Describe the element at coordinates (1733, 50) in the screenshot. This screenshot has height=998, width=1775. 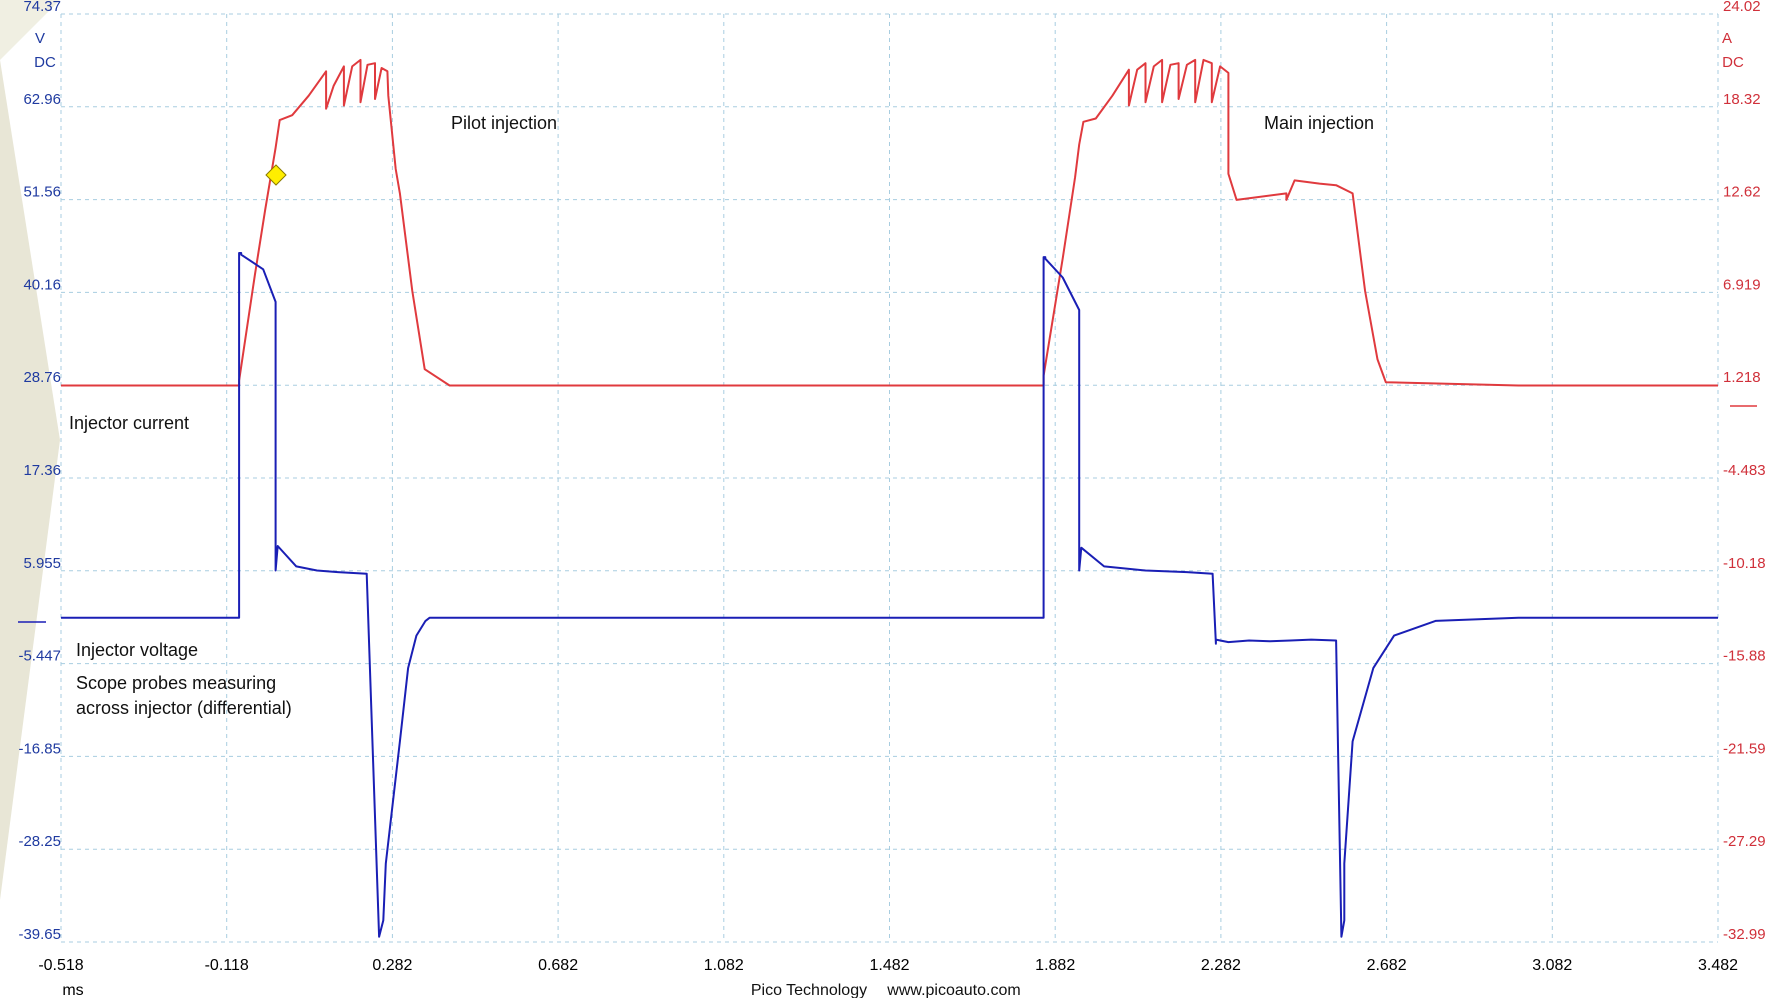
I see `right-axis-header: A DC` at that location.